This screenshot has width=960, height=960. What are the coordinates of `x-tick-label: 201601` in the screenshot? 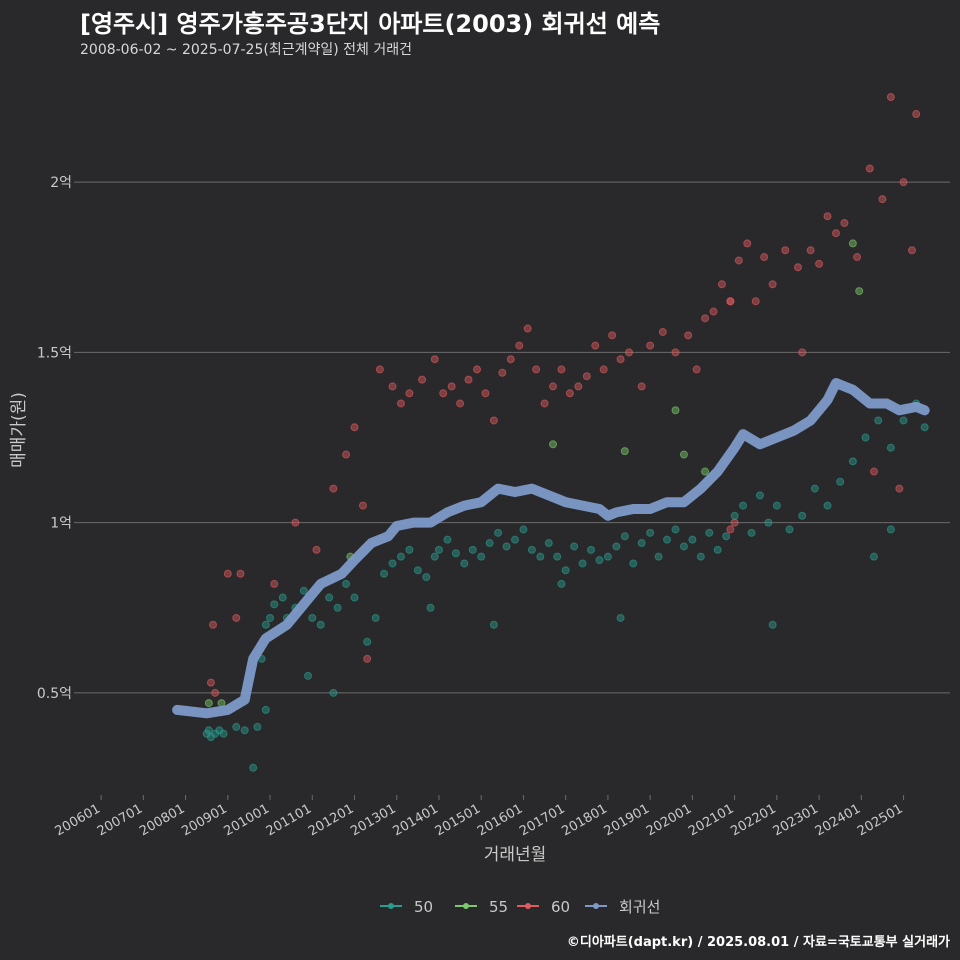 It's located at (500, 820).